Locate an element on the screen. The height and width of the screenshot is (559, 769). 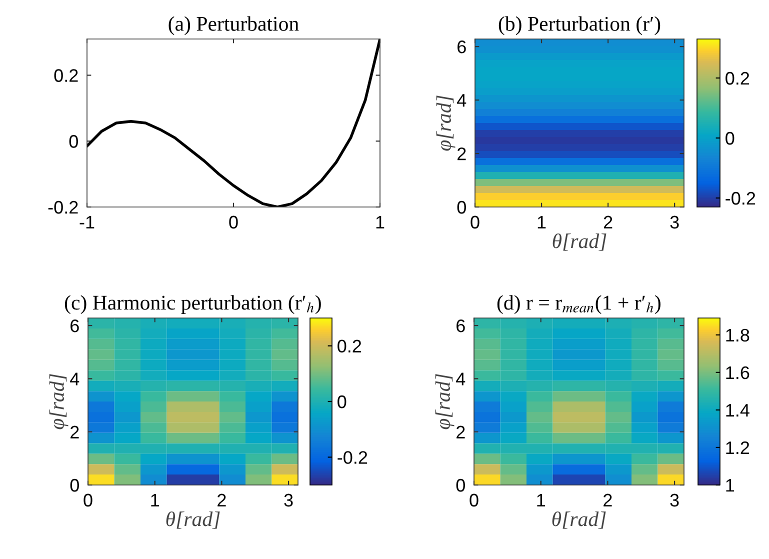
color-bar-label: 1 is located at coordinates (730, 485).